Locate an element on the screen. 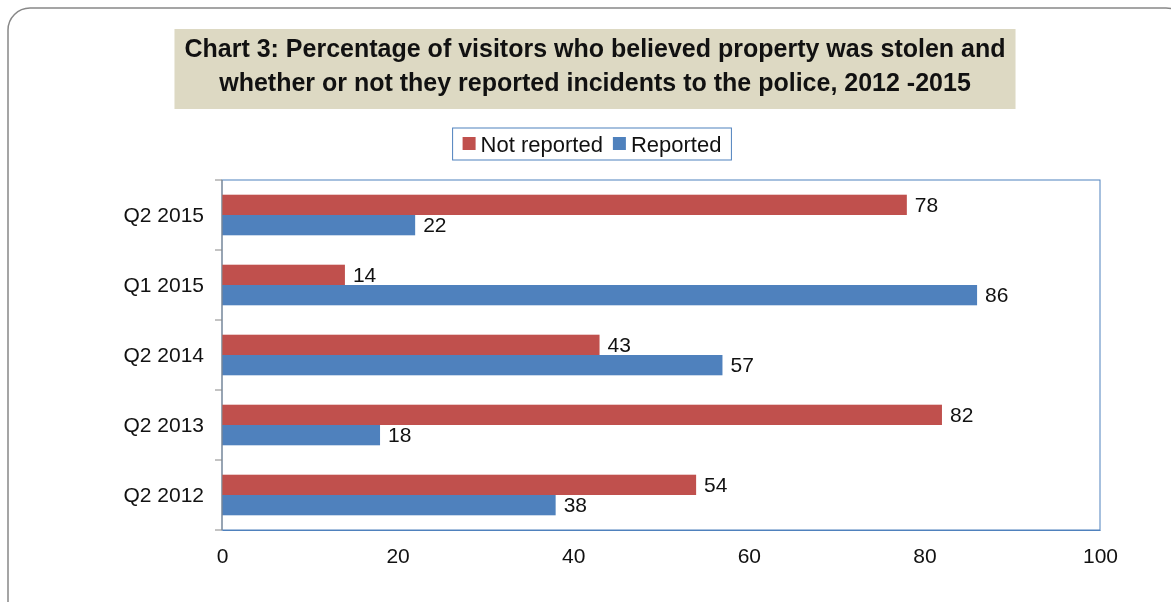 The width and height of the screenshot is (1171, 602). data-label: 78 is located at coordinates (926, 204).